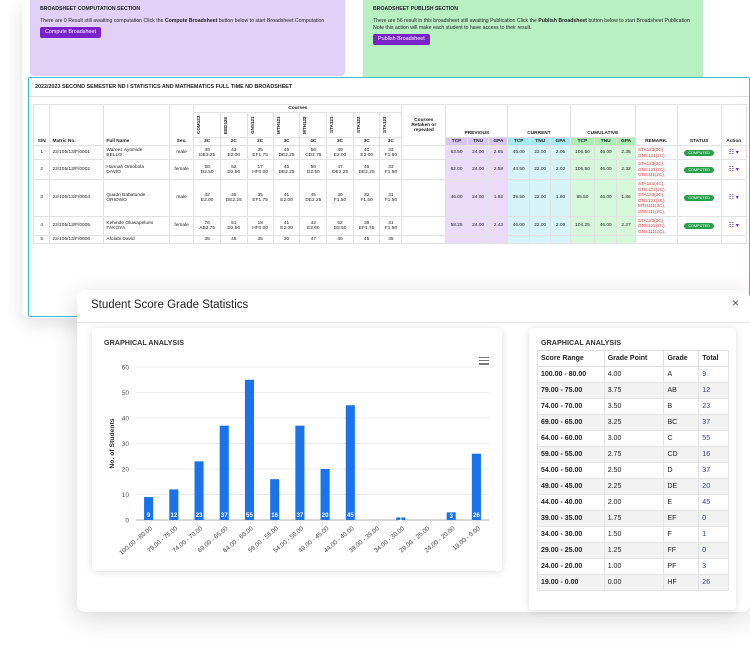 Image resolution: width=750 pixels, height=652 pixels. I want to click on cell-retaken, so click(424, 152).